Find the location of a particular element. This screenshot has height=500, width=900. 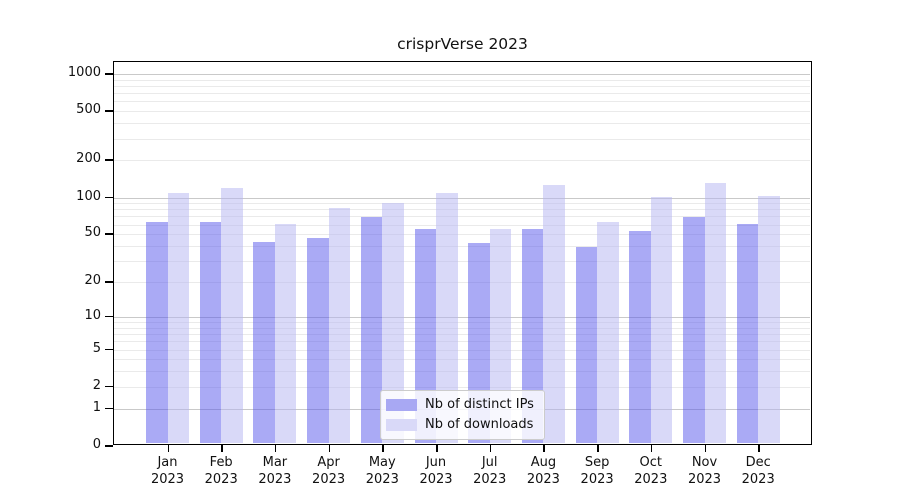

x-tick-month: Oct is located at coordinates (651, 462).